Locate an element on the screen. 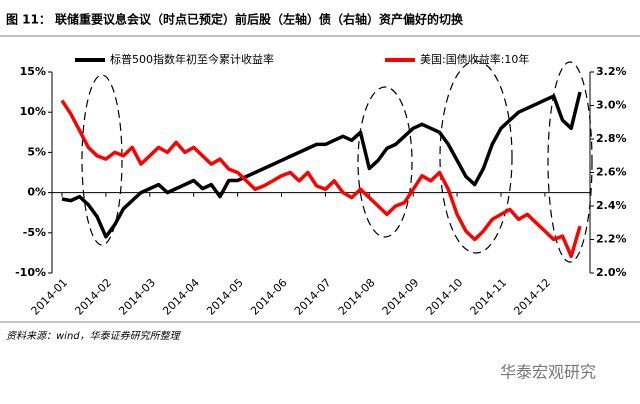 This screenshot has height=404, width=640. y-tick-label: 5% is located at coordinates (36, 151).